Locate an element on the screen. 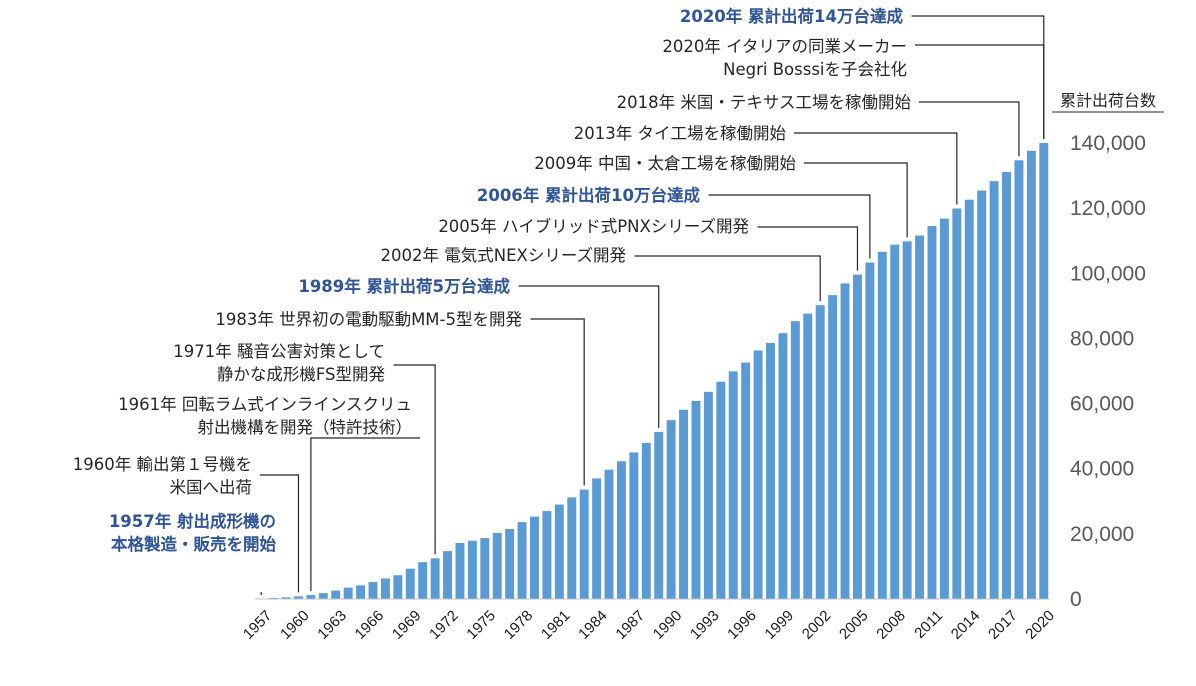 Image resolution: width=1196 pixels, height=686 pixels. annotation-line: 2002年 電気式NEXシリーズ開発 is located at coordinates (504, 255).